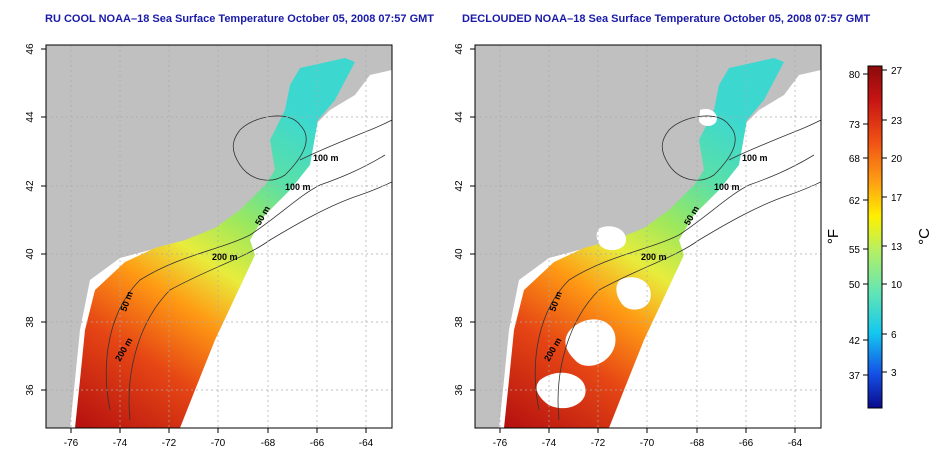  I want to click on colorbar-f-tick: 37, so click(855, 376).